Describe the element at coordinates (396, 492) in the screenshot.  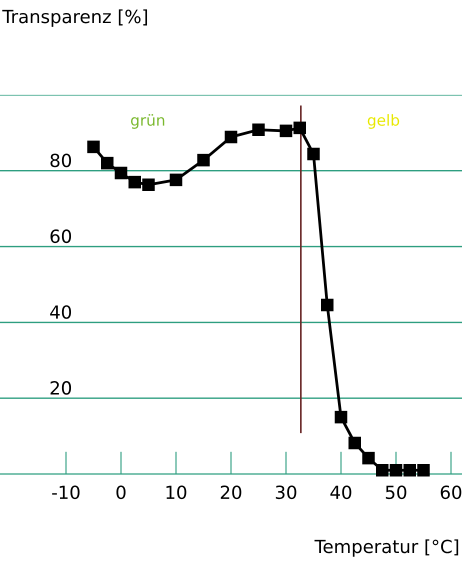
I see `x-tick-label: 50` at that location.